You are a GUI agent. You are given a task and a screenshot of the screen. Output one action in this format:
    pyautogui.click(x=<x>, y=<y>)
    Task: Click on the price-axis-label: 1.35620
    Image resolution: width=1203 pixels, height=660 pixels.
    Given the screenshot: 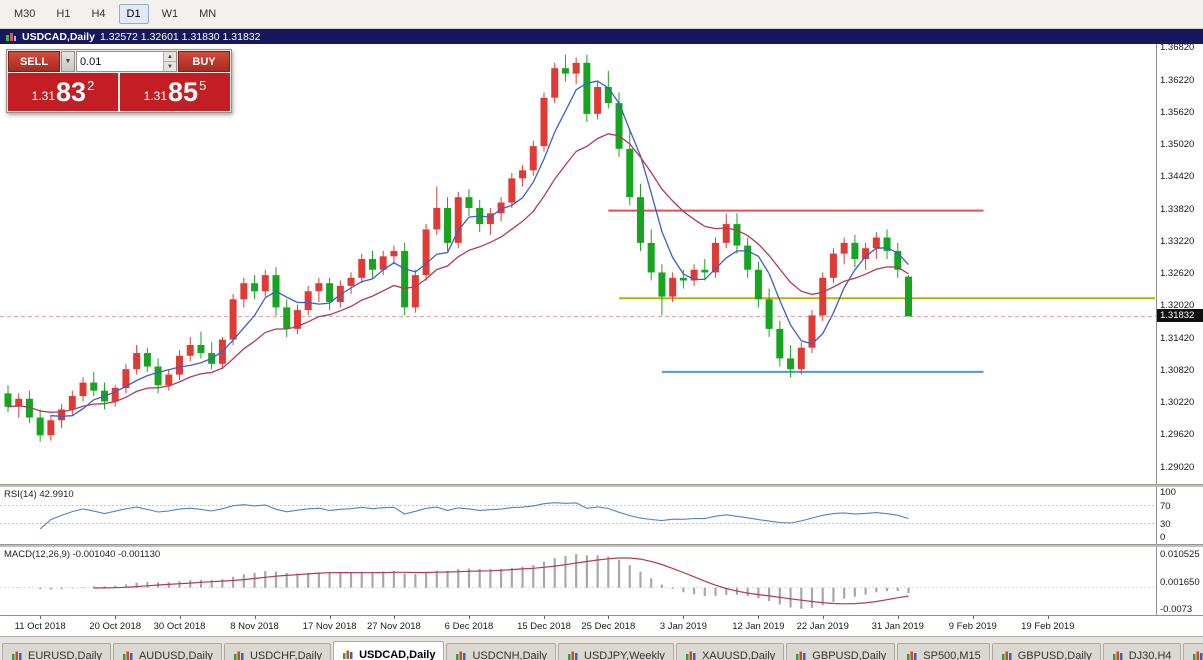 What is the action you would take?
    pyautogui.click(x=1177, y=112)
    